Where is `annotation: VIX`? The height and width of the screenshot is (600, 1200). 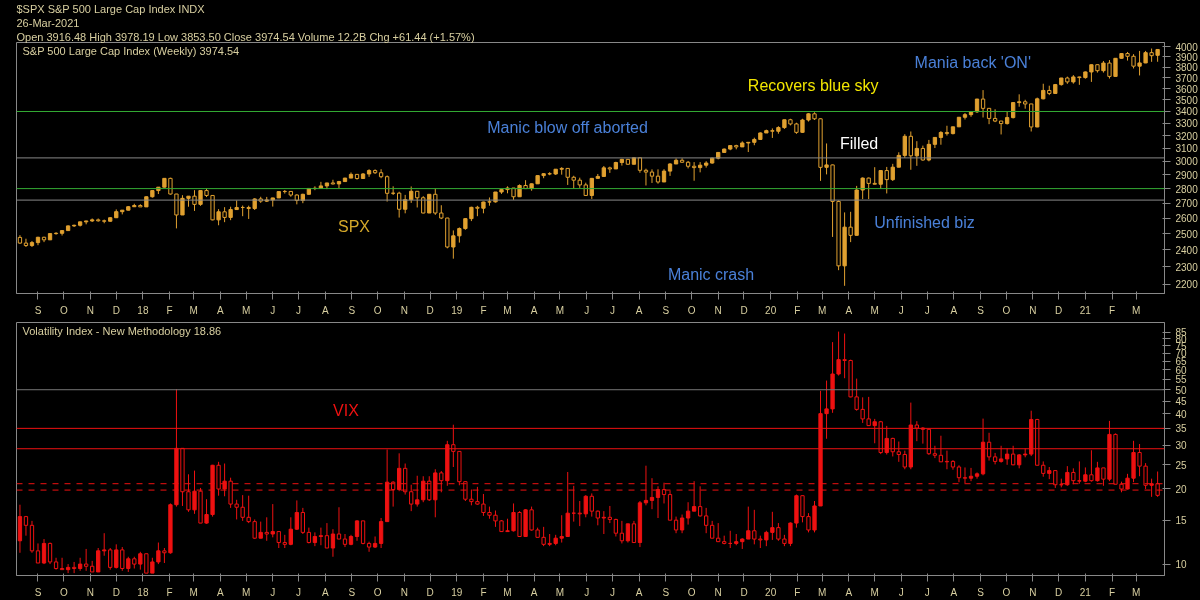 annotation: VIX is located at coordinates (346, 410).